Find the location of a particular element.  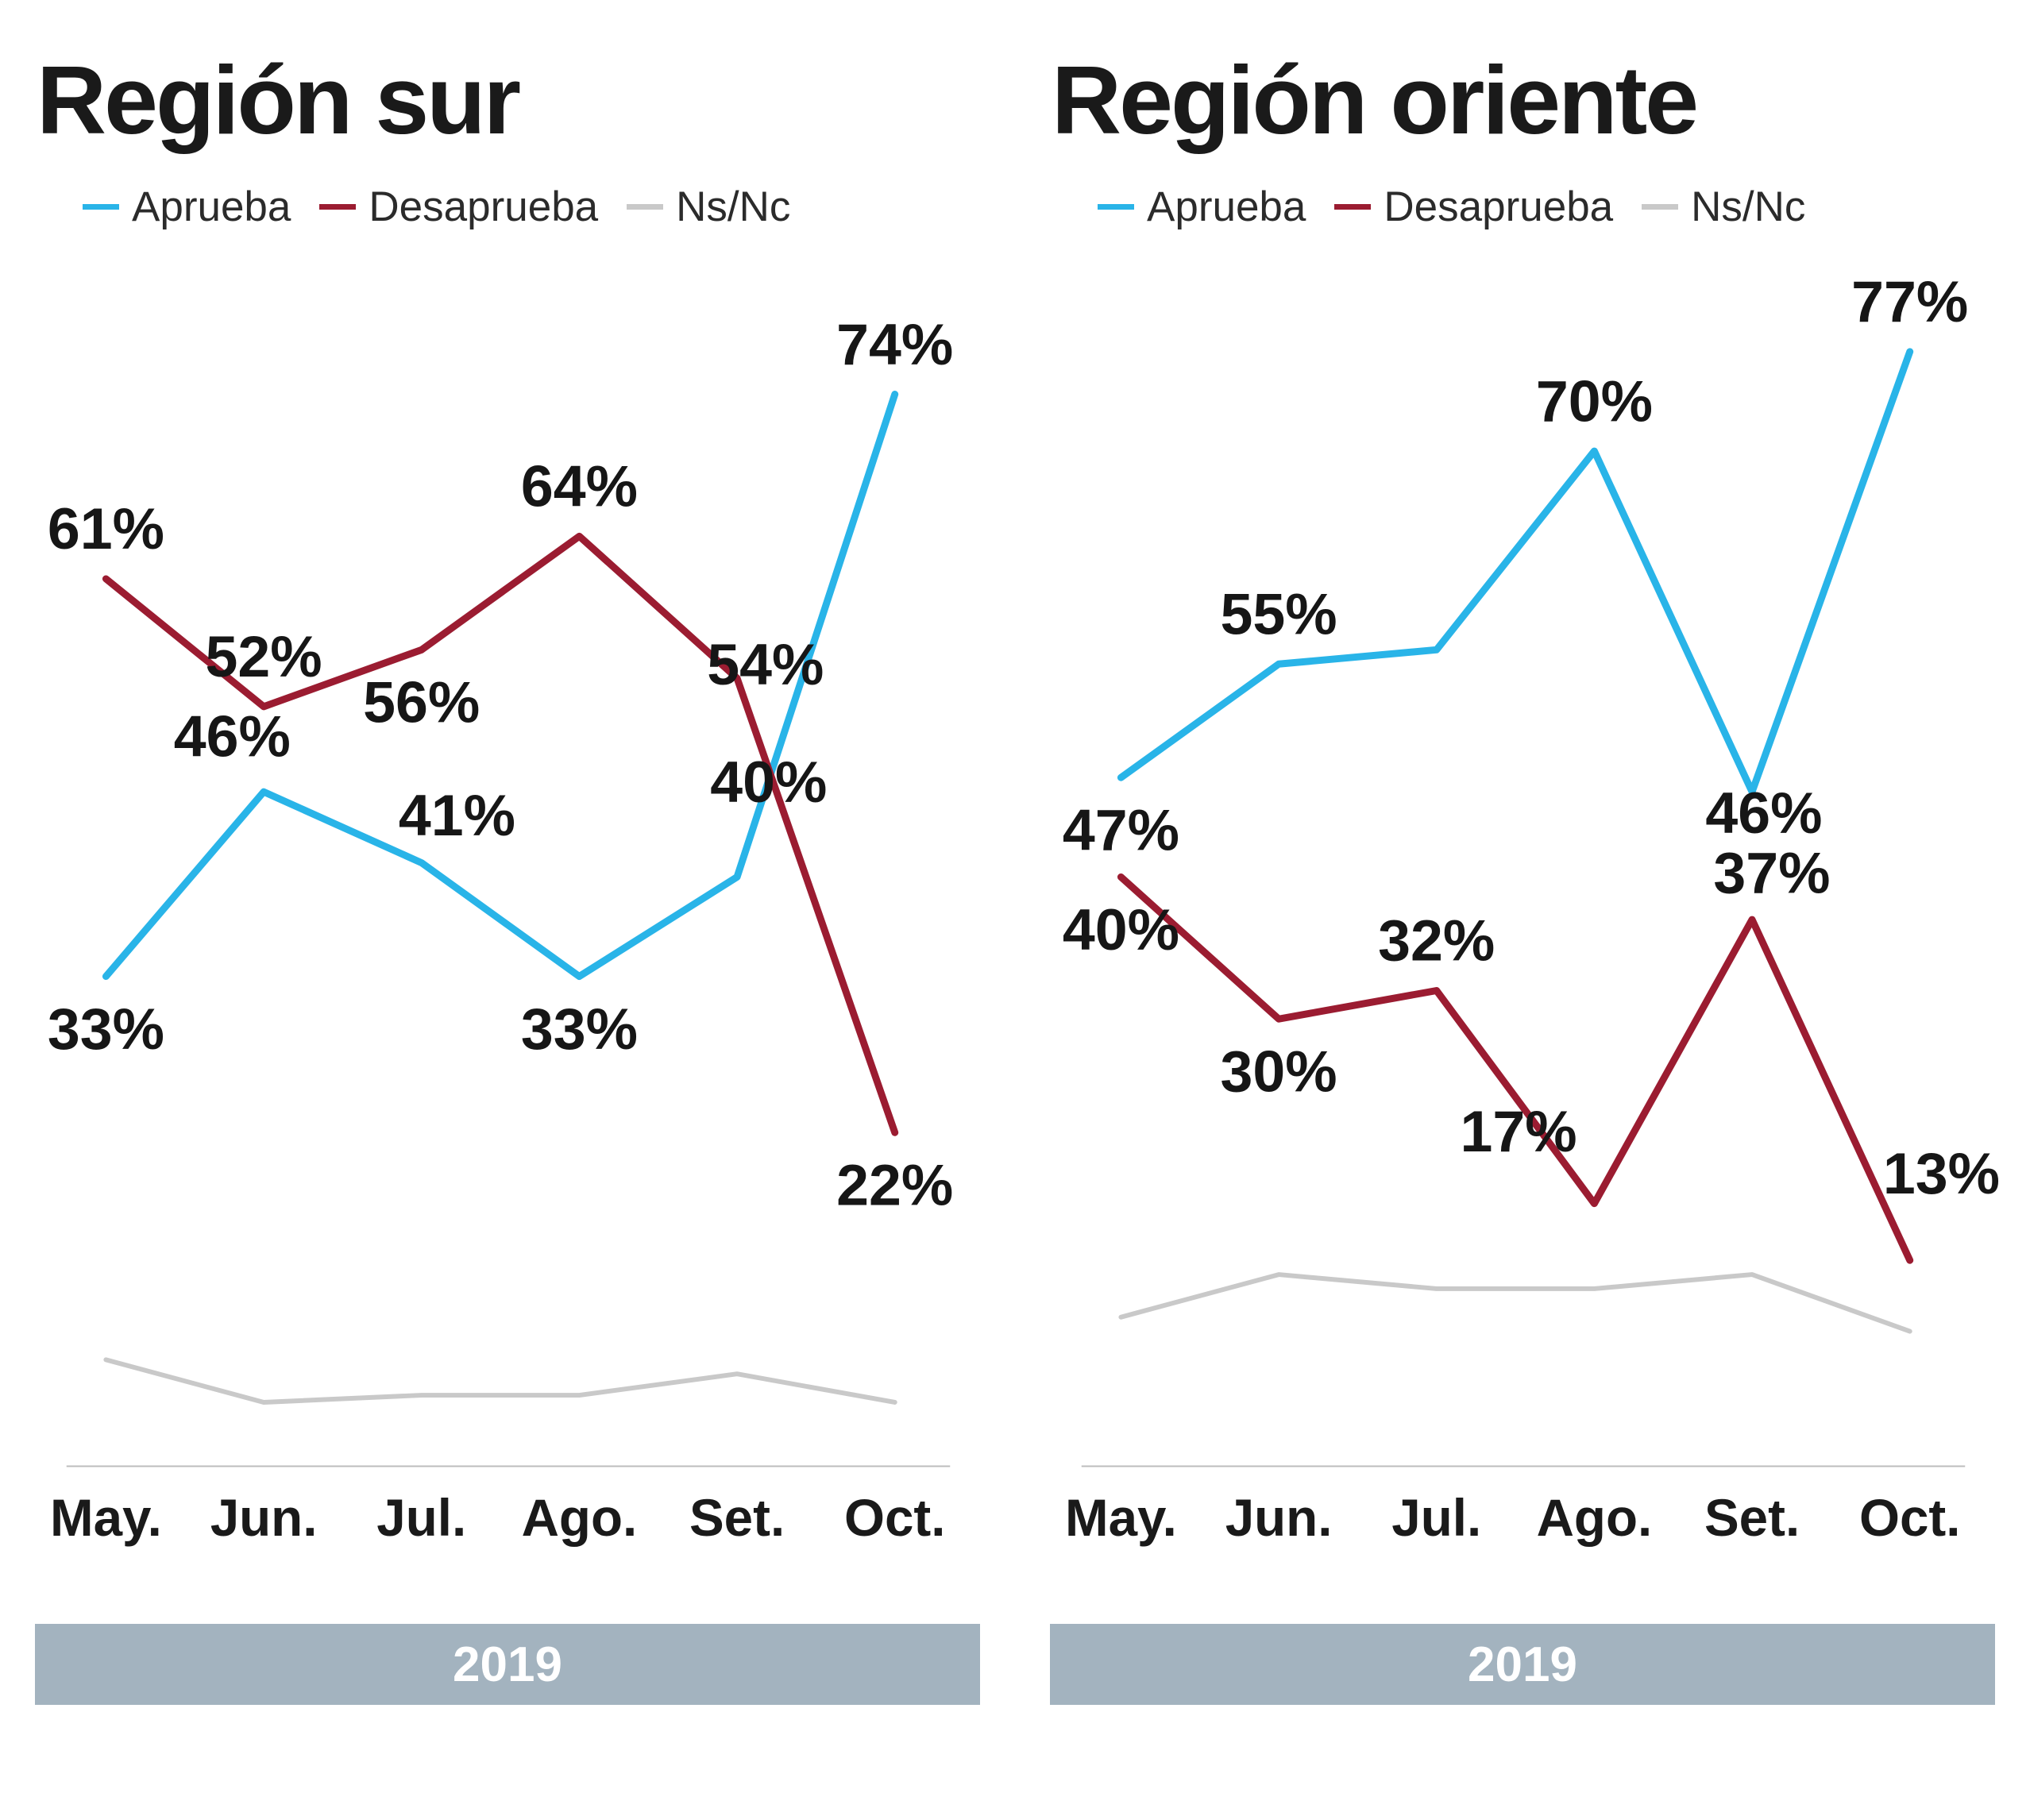

chart-title: Región oriente is located at coordinates (1376, 100).